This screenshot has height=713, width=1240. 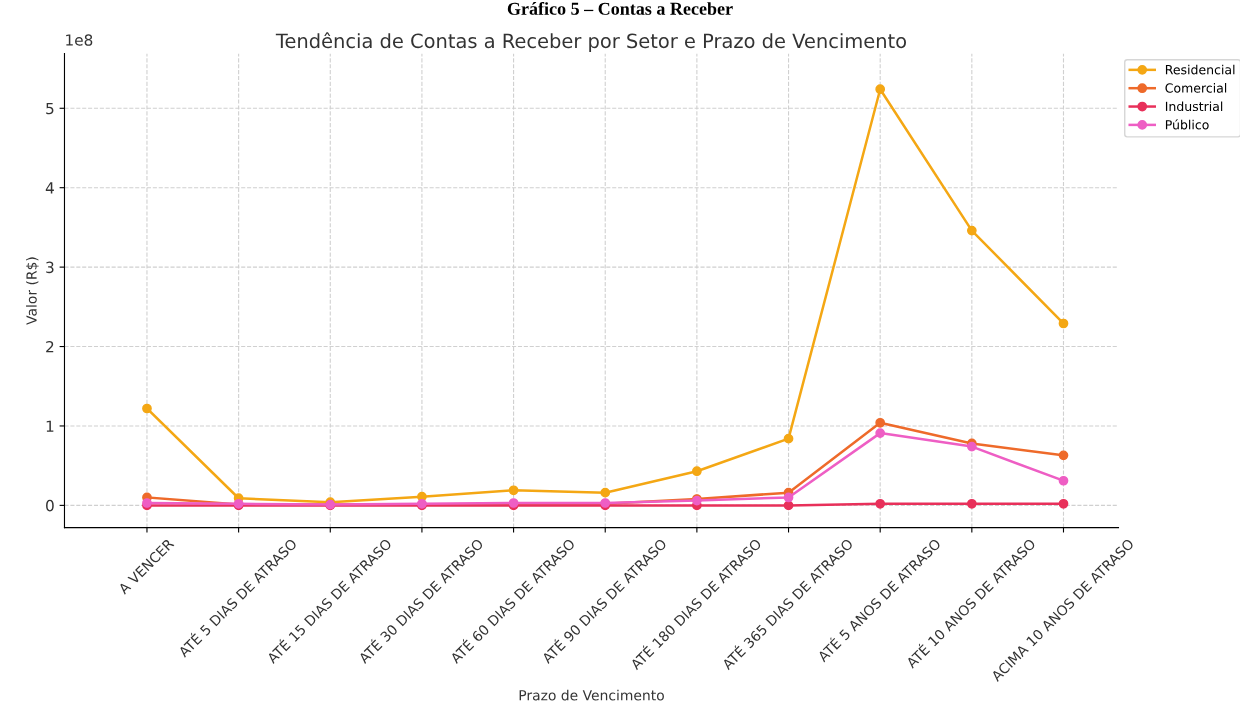 What do you see at coordinates (1196, 88) in the screenshot?
I see `legend-label: Comercial` at bounding box center [1196, 88].